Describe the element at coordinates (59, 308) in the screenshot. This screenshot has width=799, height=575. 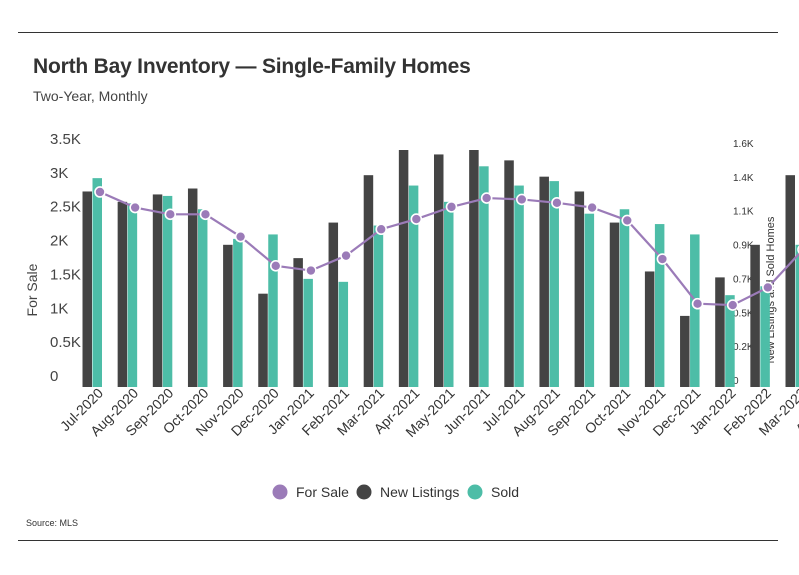
I see `left-tick-label: 1K` at that location.